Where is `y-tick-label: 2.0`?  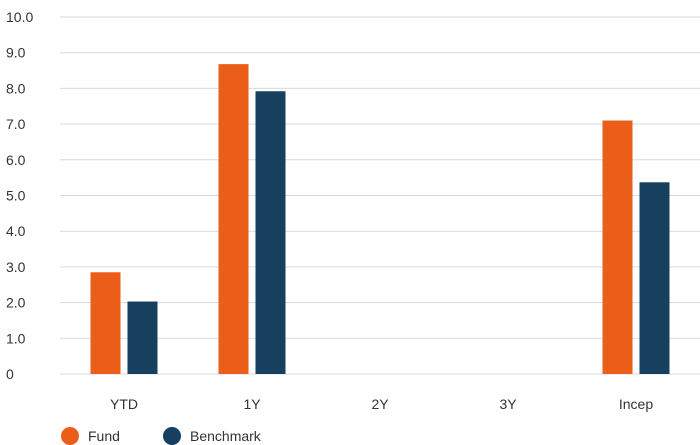
y-tick-label: 2.0 is located at coordinates (16, 303).